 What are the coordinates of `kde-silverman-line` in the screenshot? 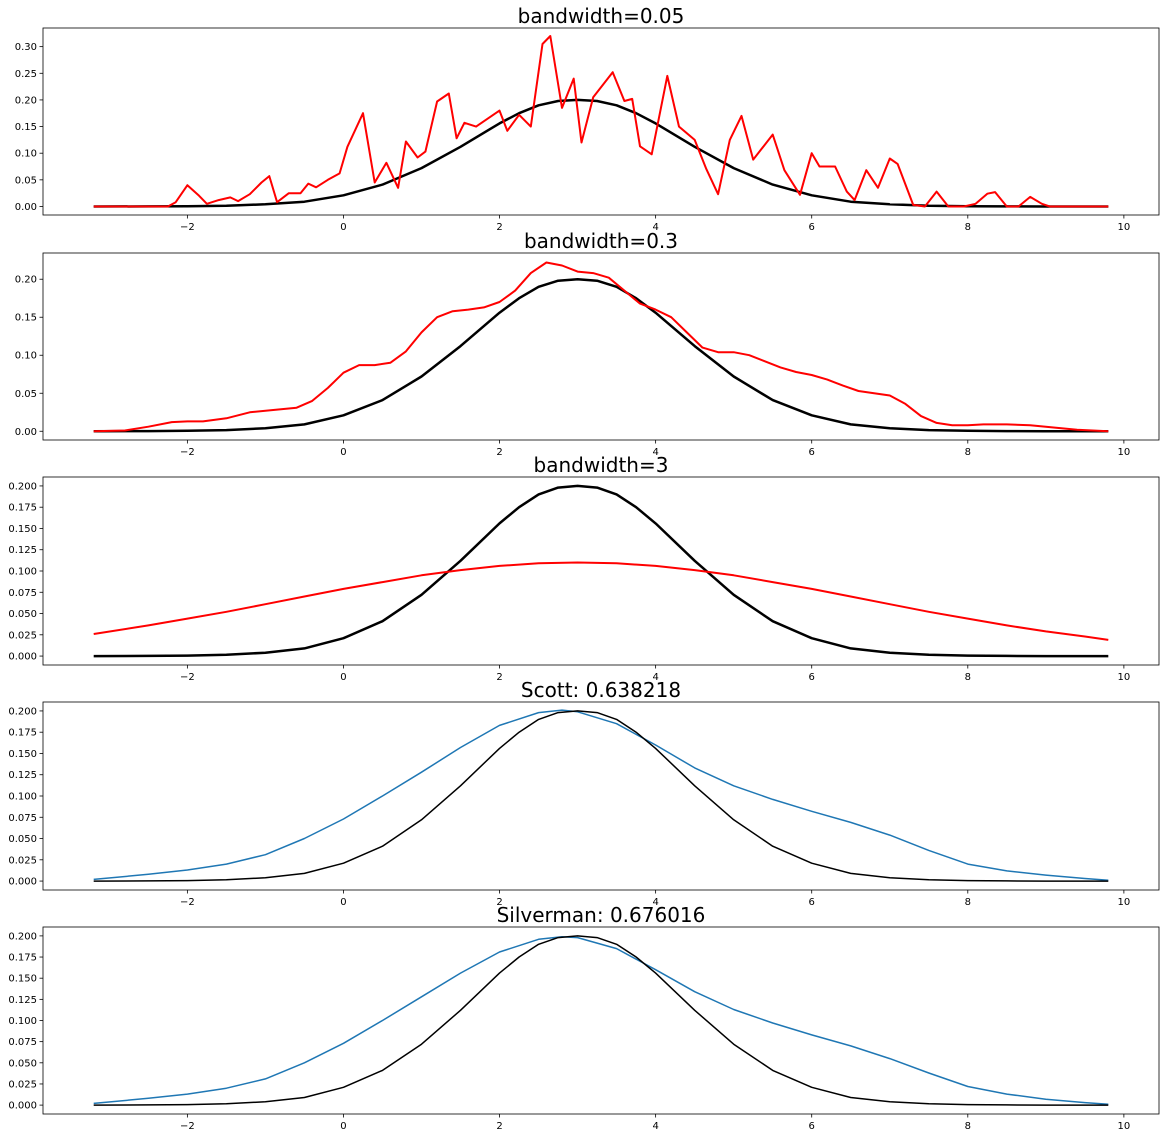 It's located at (601, 1020).